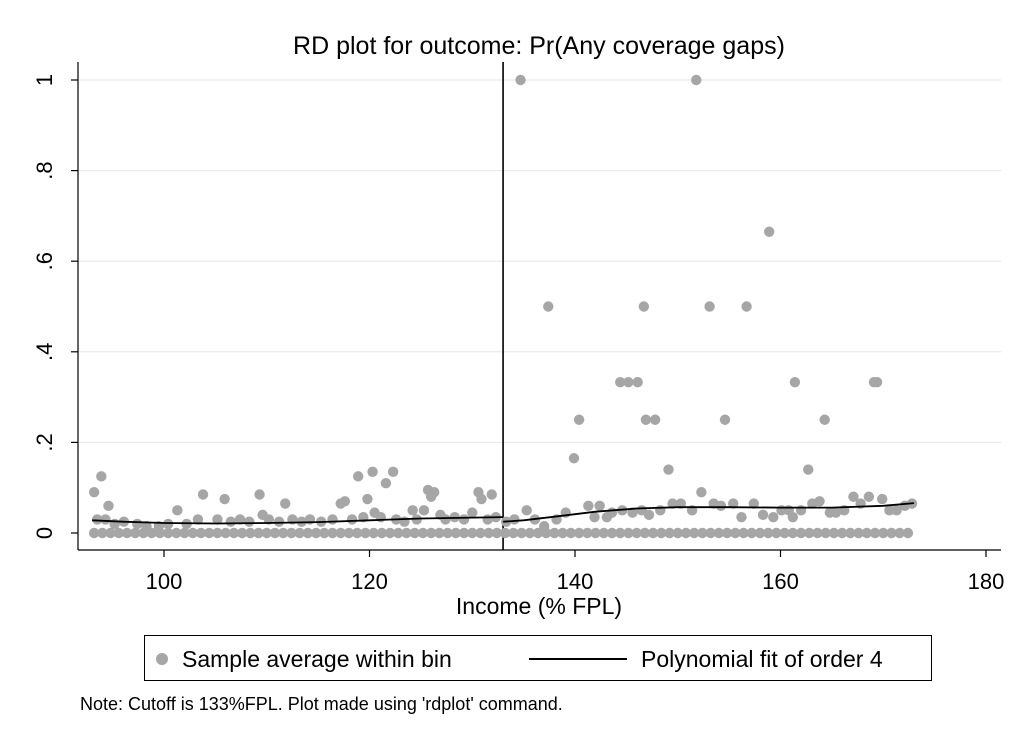 The width and height of the screenshot is (1028, 748). What do you see at coordinates (575, 581) in the screenshot?
I see `x-tick-label-2: 140` at bounding box center [575, 581].